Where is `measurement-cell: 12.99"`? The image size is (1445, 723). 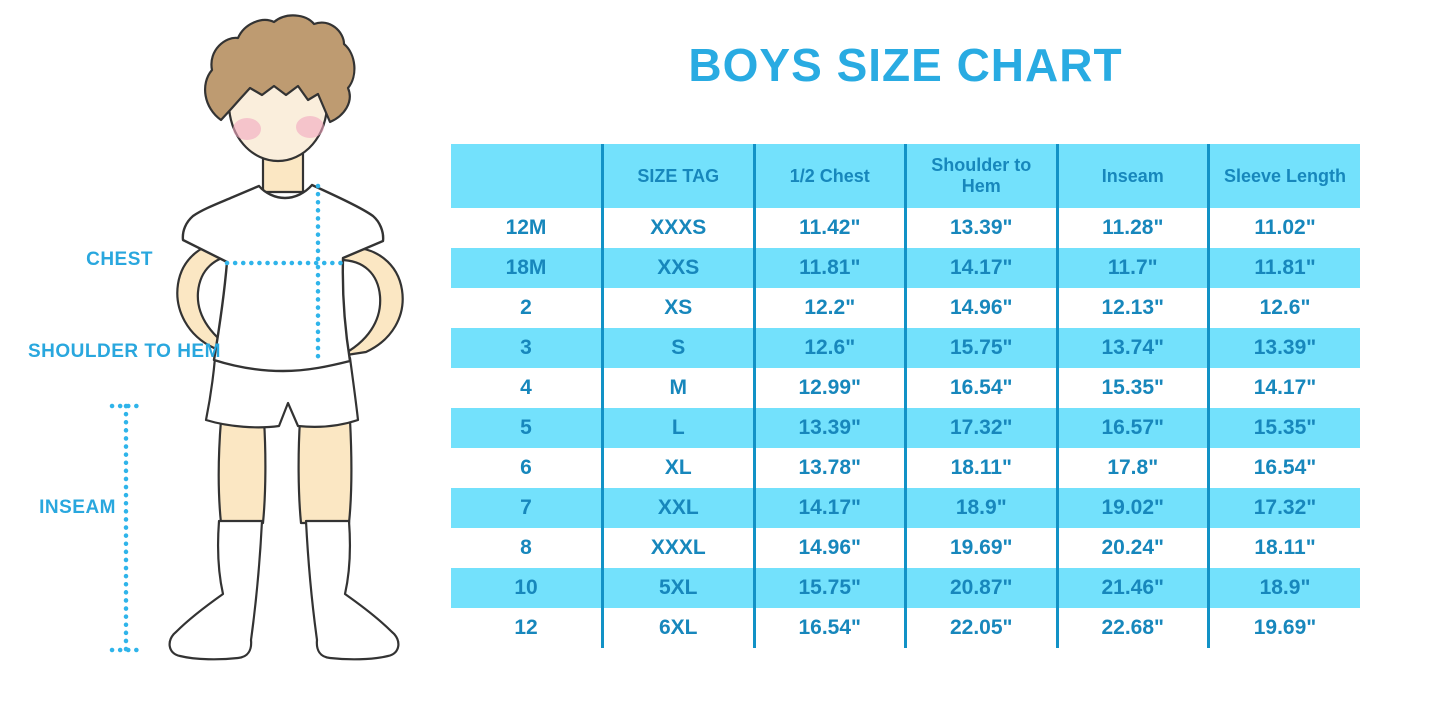
measurement-cell: 12.99" is located at coordinates (829, 388).